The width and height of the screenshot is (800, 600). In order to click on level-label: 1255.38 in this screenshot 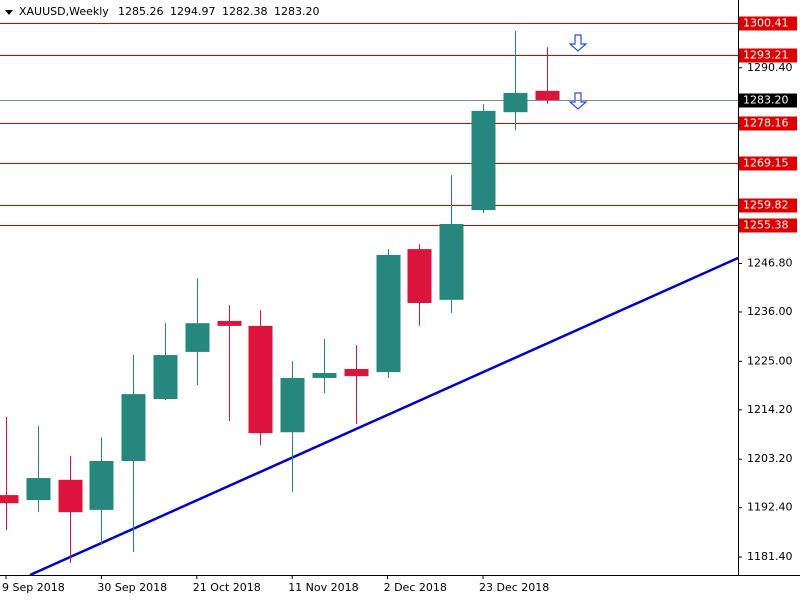, I will do `click(766, 225)`.